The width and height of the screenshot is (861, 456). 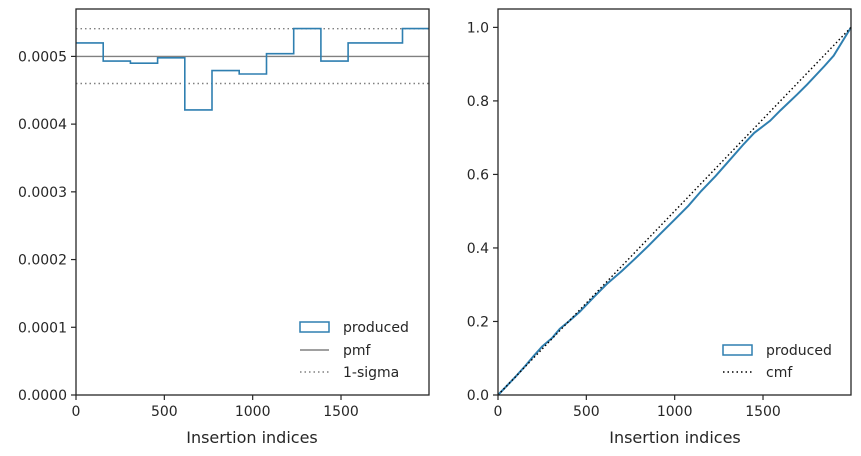 What do you see at coordinates (498, 412) in the screenshot?
I see `cumulative-xtick-label: 0` at bounding box center [498, 412].